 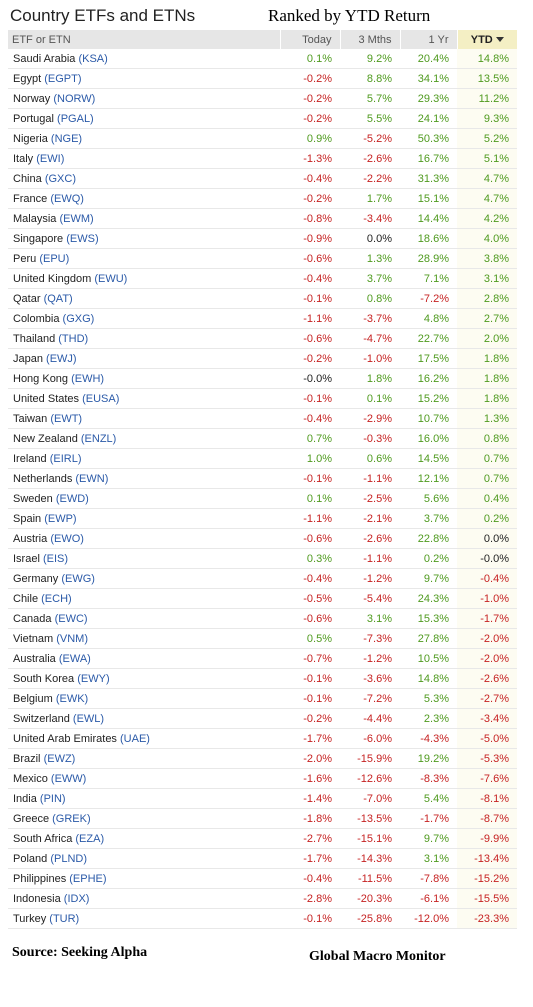 I want to click on ticker-link: (EWN), so click(x=92, y=478).